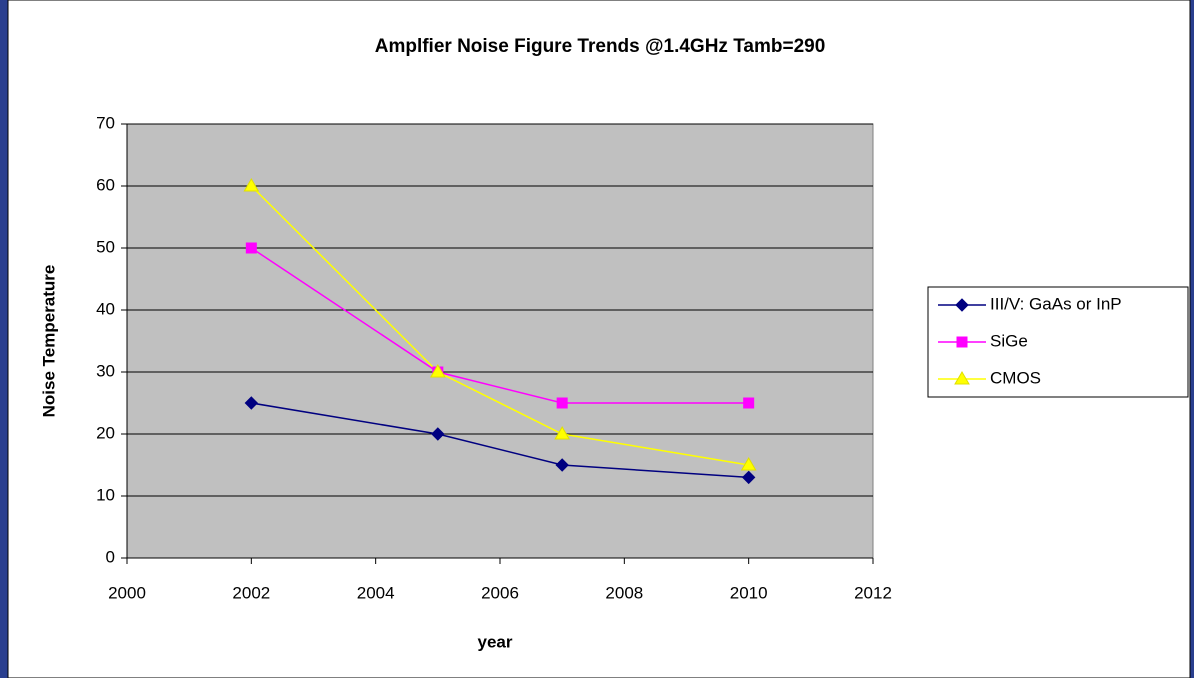 This screenshot has height=678, width=1194. What do you see at coordinates (495, 641) in the screenshot?
I see `x-axis-label: year` at bounding box center [495, 641].